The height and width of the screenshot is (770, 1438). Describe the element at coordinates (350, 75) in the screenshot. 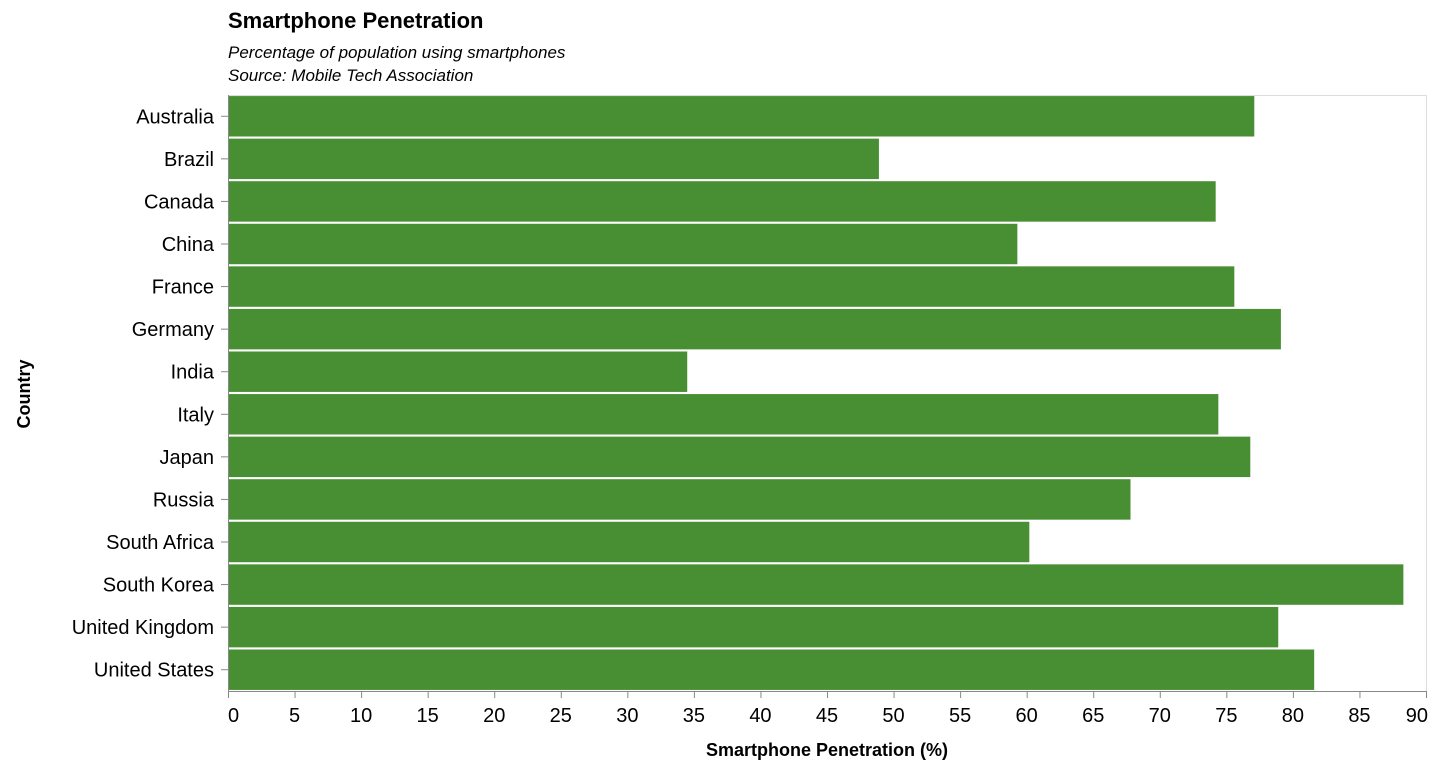

I see `chart-source-note: Source: Mobile Tech Association` at that location.